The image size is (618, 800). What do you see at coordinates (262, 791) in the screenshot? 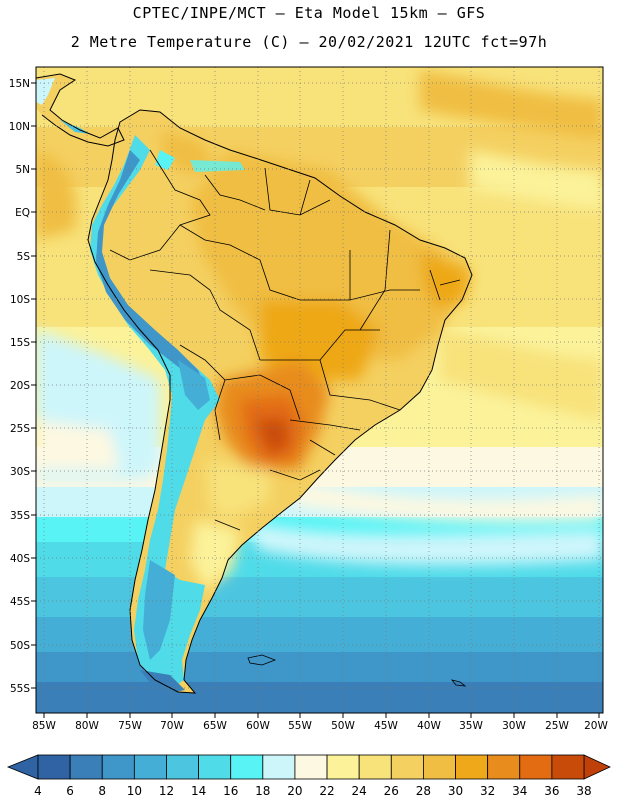
I see `colorbar-label: 18` at bounding box center [262, 791].